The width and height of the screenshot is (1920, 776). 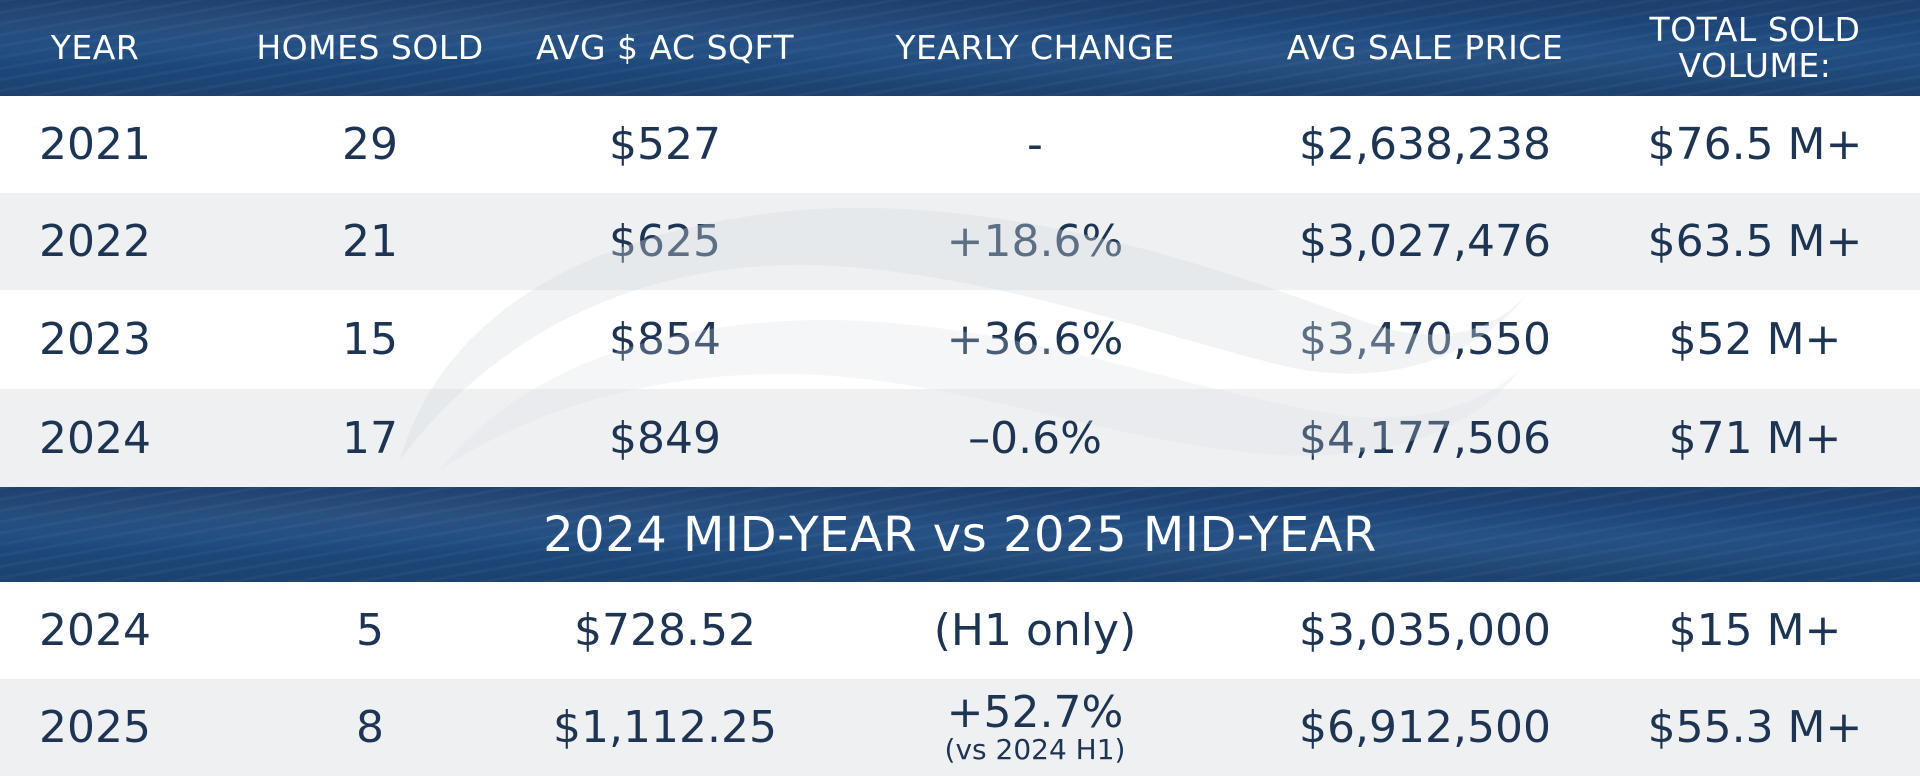 What do you see at coordinates (1035, 144) in the screenshot?
I see `cell-yearly-change: -` at bounding box center [1035, 144].